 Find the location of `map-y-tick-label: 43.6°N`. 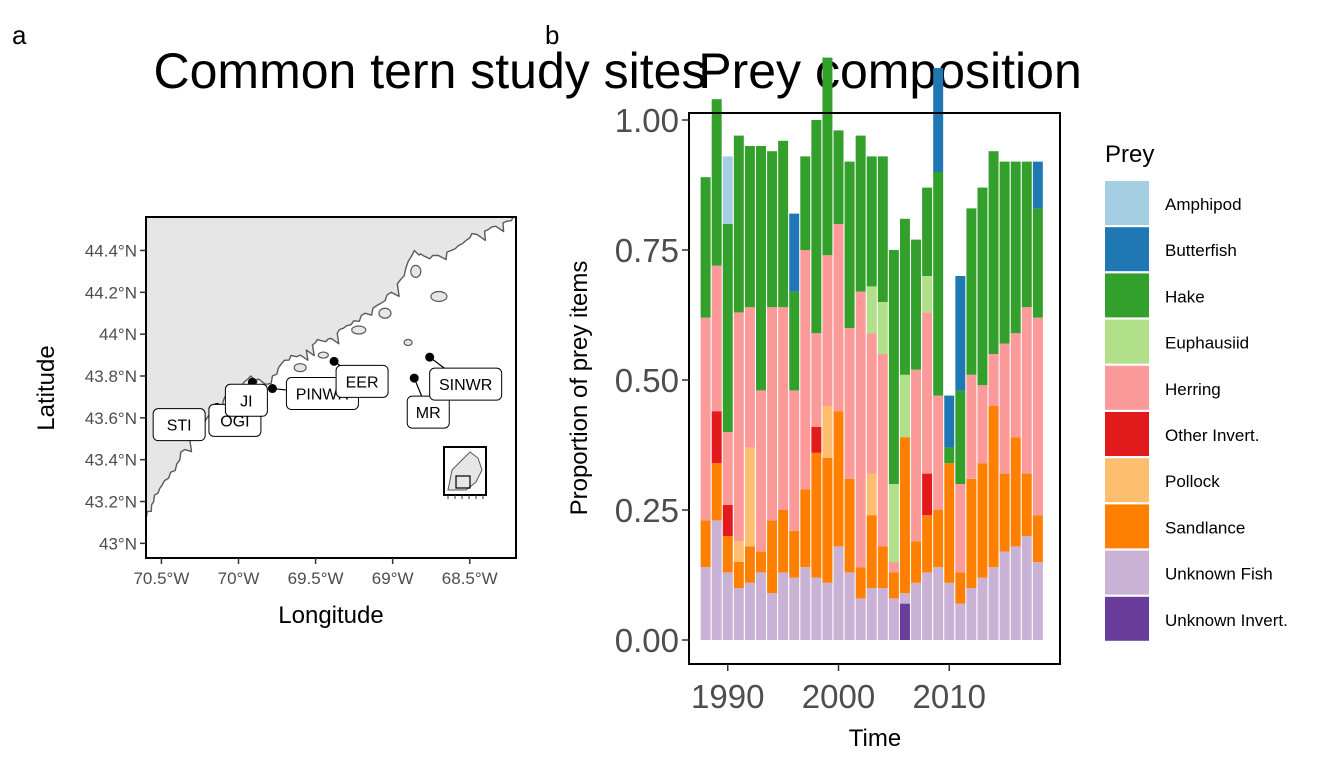

map-y-tick-label: 43.6°N is located at coordinates (111, 418).